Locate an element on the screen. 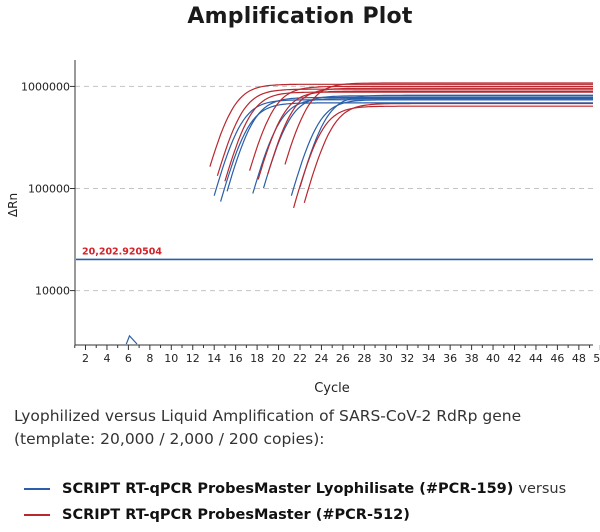 Image resolution: width=600 pixels, height=532 pixels. page-title: Amplification Plot is located at coordinates (300, 16).